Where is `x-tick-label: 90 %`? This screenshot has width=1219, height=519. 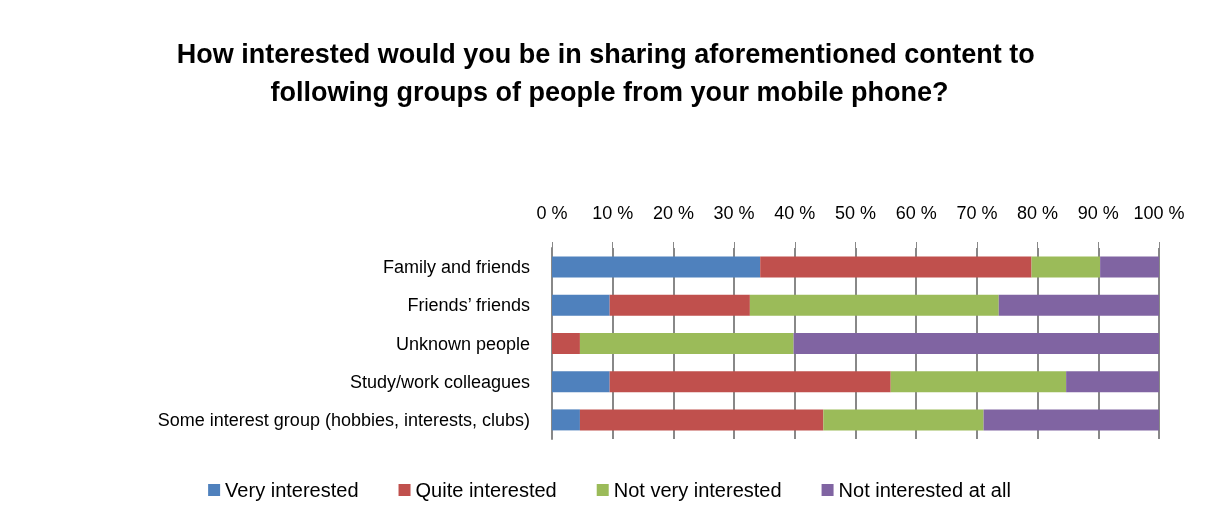
x-tick-label: 90 % is located at coordinates (1098, 213).